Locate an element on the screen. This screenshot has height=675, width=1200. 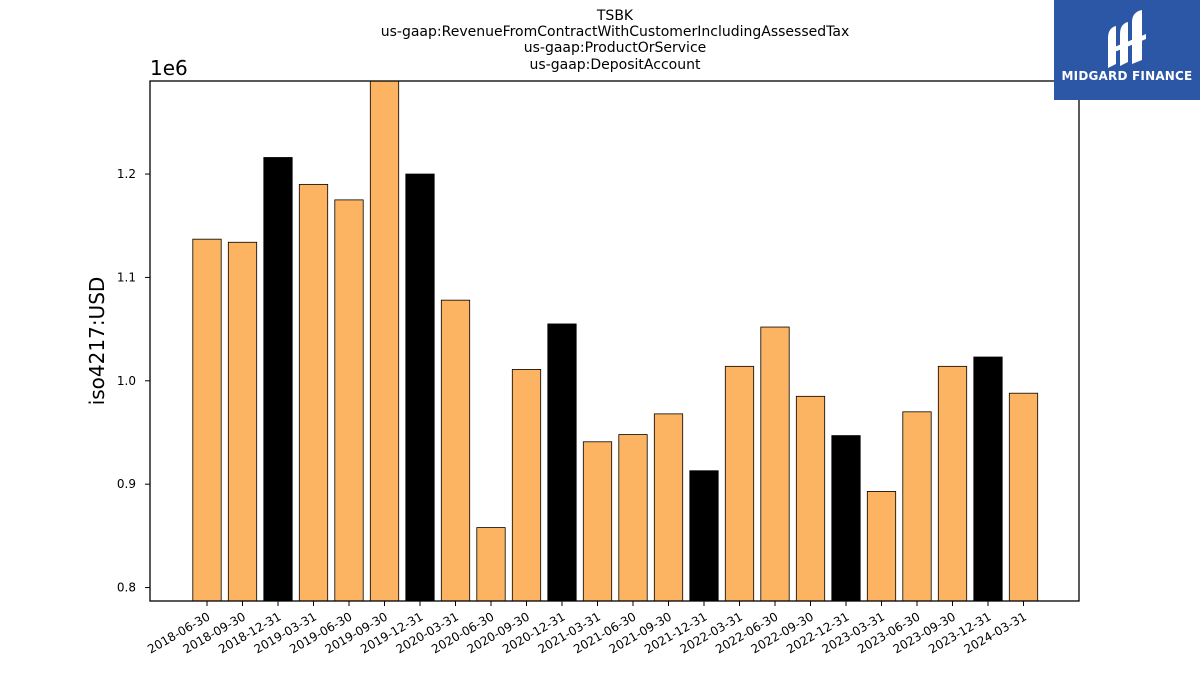
midgard-finance-logo: MIDGARD FINANCE is located at coordinates (1127, 50).